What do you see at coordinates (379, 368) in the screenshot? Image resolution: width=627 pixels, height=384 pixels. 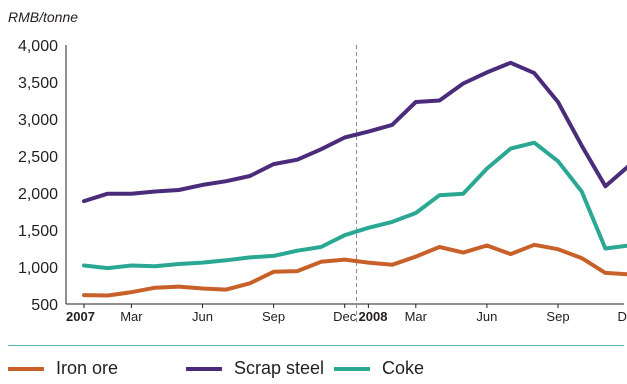 I see `legend-item-coke: Coke` at bounding box center [379, 368].